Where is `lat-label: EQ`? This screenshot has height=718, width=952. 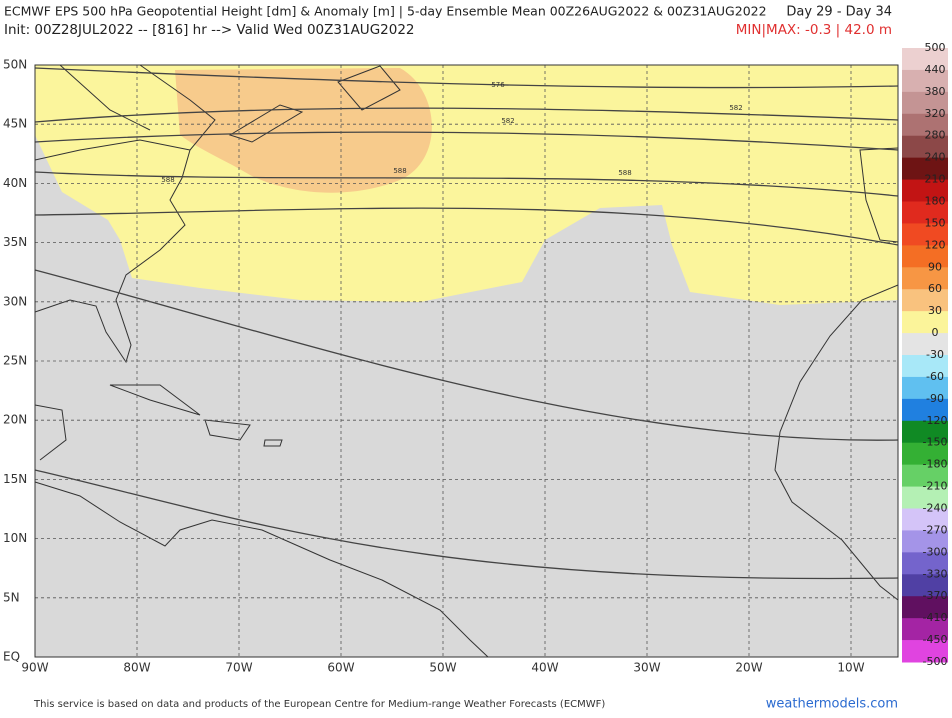 lat-label: EQ is located at coordinates (11, 657).